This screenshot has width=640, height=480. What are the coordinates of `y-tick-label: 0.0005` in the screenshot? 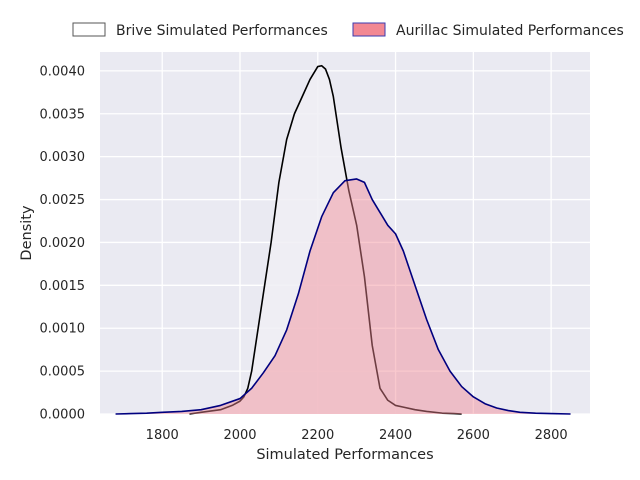 It's located at (63, 372).